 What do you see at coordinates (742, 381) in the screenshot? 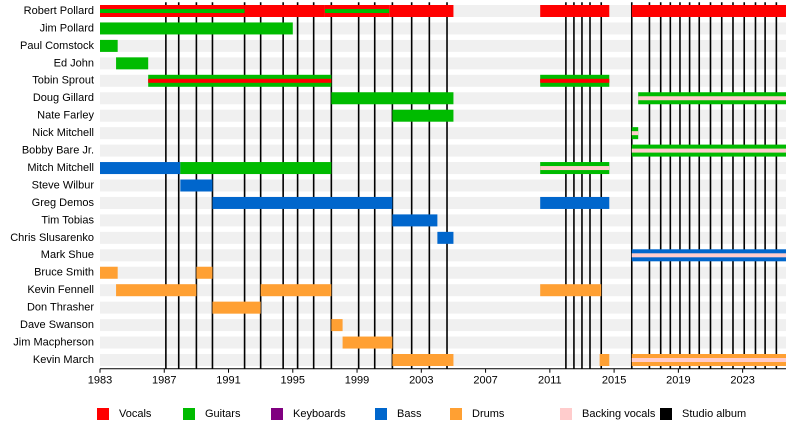
I see `x-tick-label: 2023` at bounding box center [742, 381].